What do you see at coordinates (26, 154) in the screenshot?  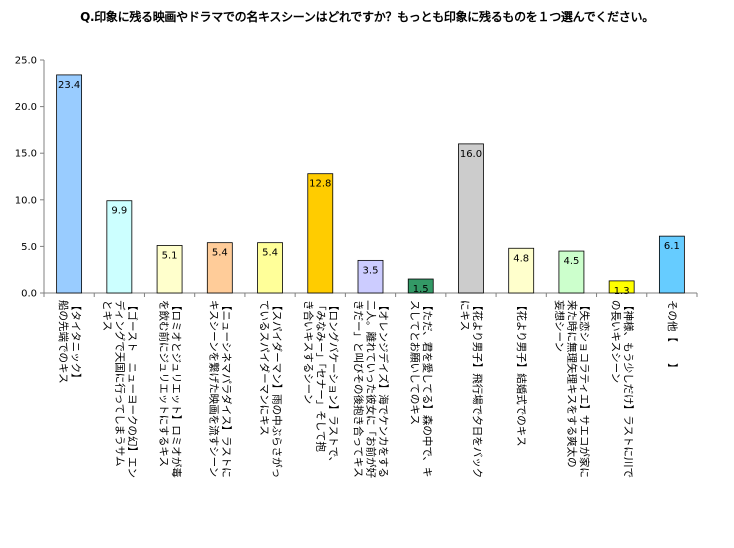 I see `y-tick-label: 15.0` at bounding box center [26, 154].